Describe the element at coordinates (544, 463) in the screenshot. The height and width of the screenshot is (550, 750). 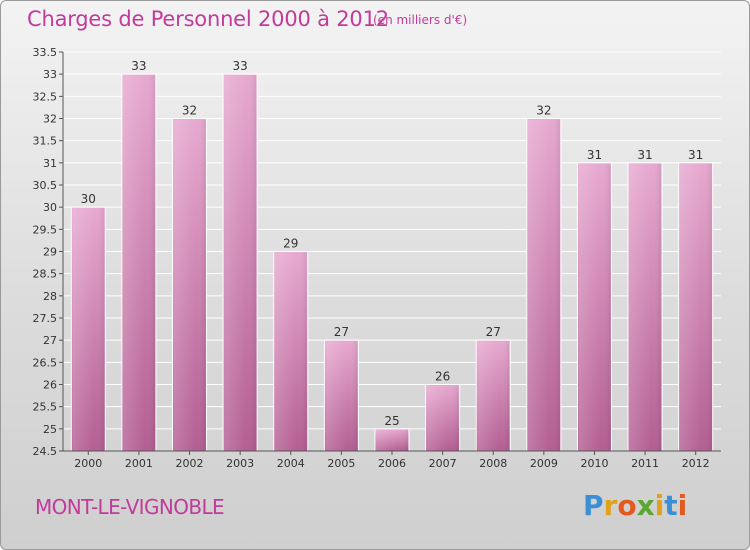
I see `x-tick-label: 2009` at that location.